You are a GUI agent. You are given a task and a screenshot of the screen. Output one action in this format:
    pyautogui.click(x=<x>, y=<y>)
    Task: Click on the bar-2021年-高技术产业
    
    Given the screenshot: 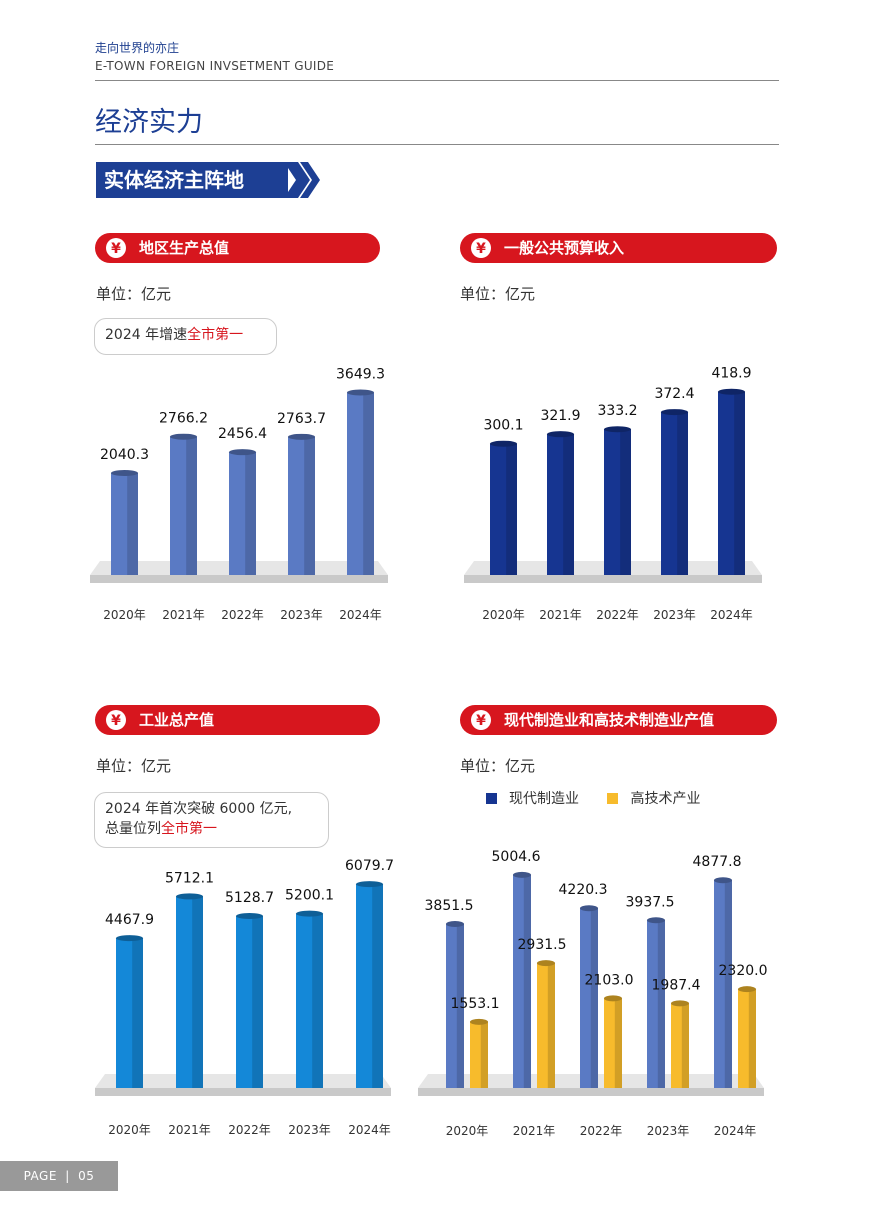 What is the action you would take?
    pyautogui.click(x=546, y=1024)
    